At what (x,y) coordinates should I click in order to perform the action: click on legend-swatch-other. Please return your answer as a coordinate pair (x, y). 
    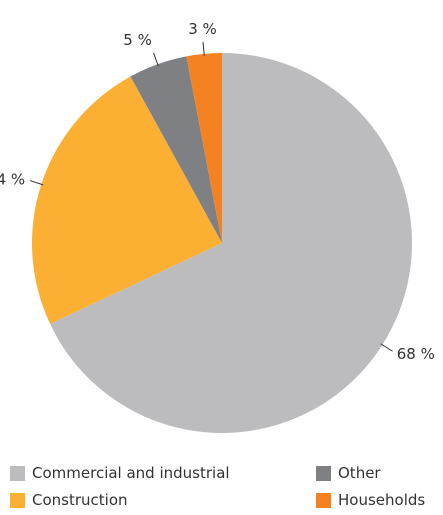
    Looking at the image, I should click on (323, 473).